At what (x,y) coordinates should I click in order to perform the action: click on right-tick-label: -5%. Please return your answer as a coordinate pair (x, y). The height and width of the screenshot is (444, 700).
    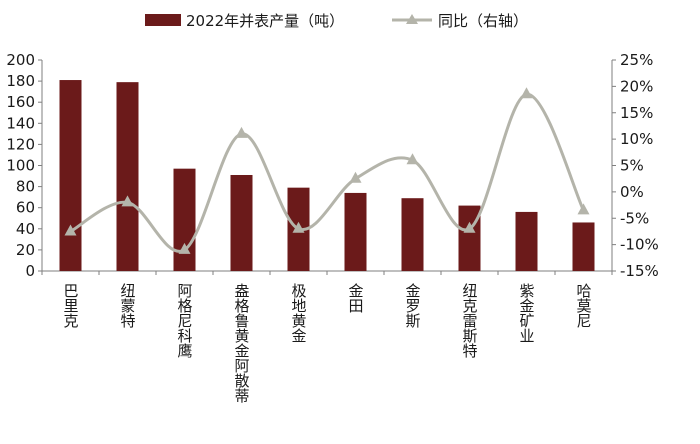
    Looking at the image, I should click on (634, 218).